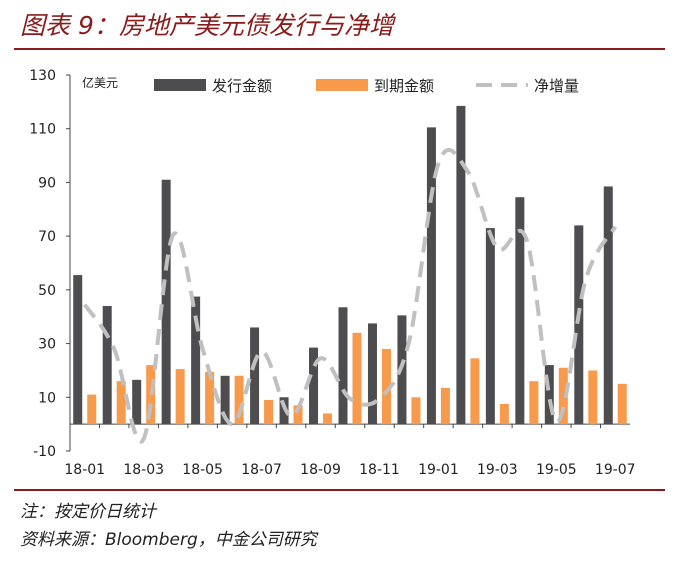 This screenshot has height=561, width=679. What do you see at coordinates (379, 470) in the screenshot?
I see `x-tick-label: 18-11` at bounding box center [379, 470].